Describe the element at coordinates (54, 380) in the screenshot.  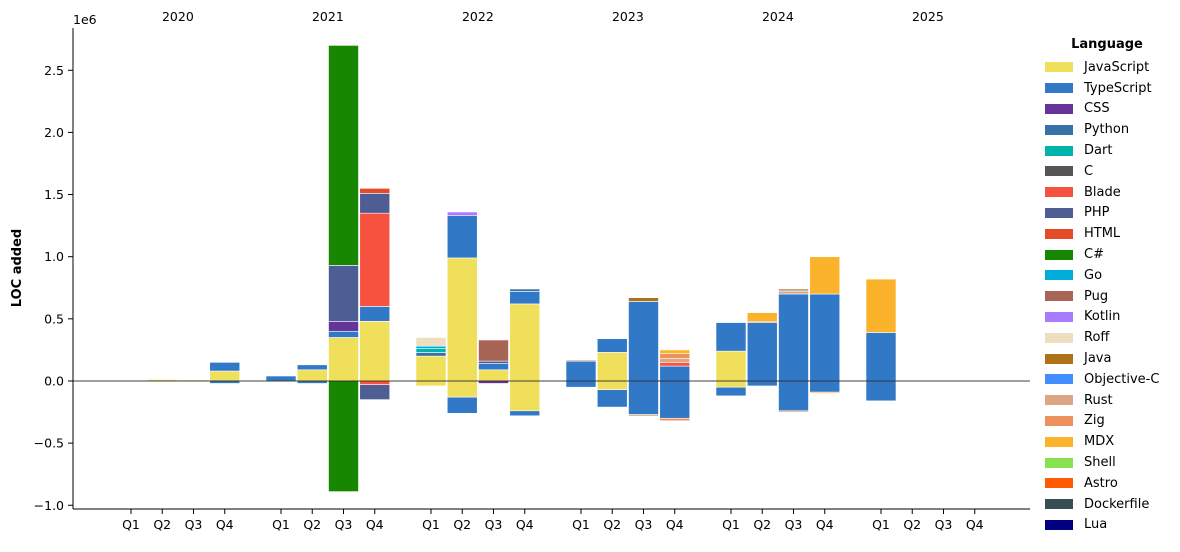
I see `y-tick-label: 0.0` at that location.